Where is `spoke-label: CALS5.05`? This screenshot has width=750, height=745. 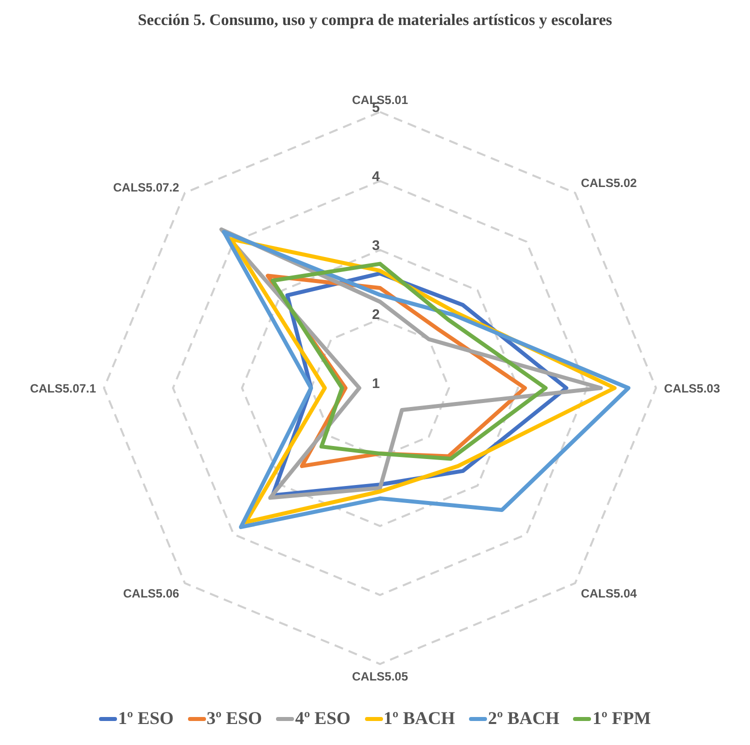 spoke-label: CALS5.05 is located at coordinates (380, 677).